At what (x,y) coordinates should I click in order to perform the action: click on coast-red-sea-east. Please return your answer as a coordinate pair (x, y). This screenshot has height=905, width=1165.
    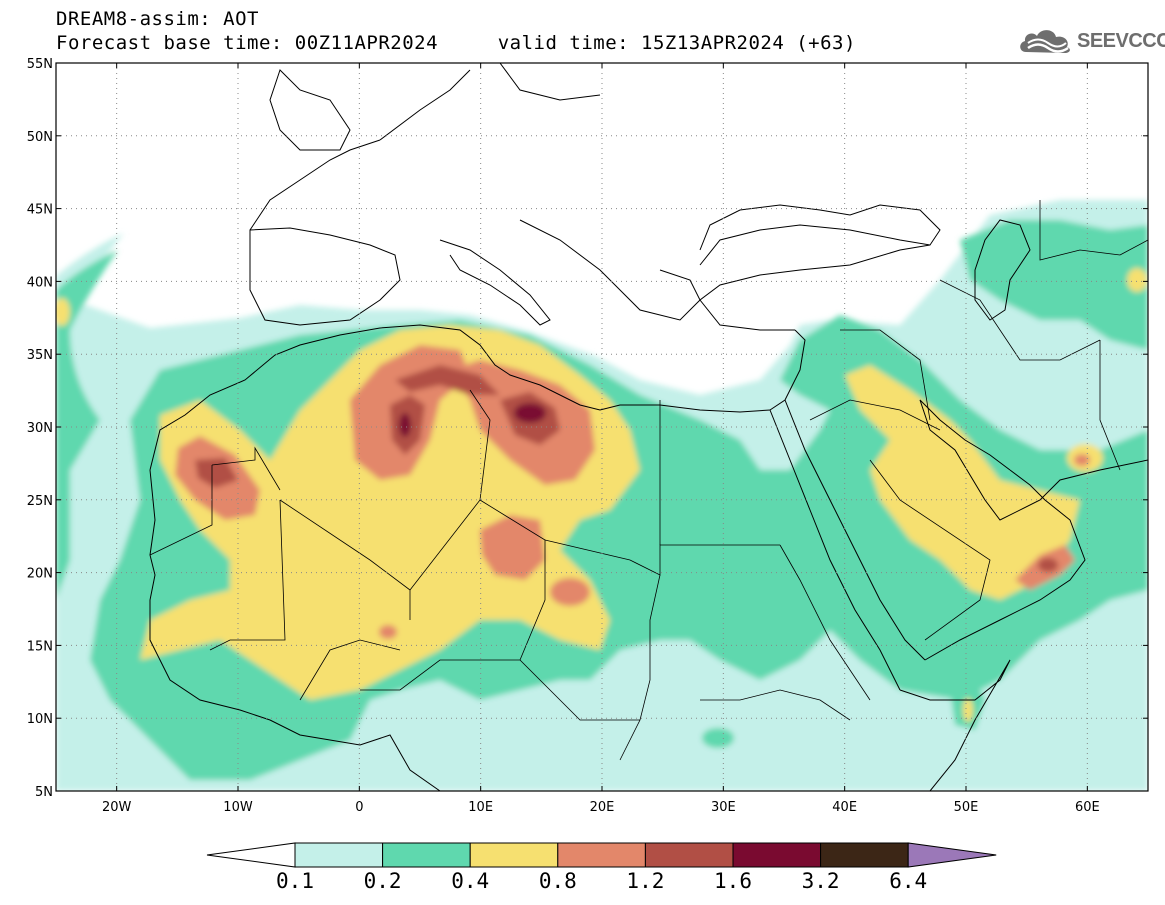
    Looking at the image, I should click on (855, 530).